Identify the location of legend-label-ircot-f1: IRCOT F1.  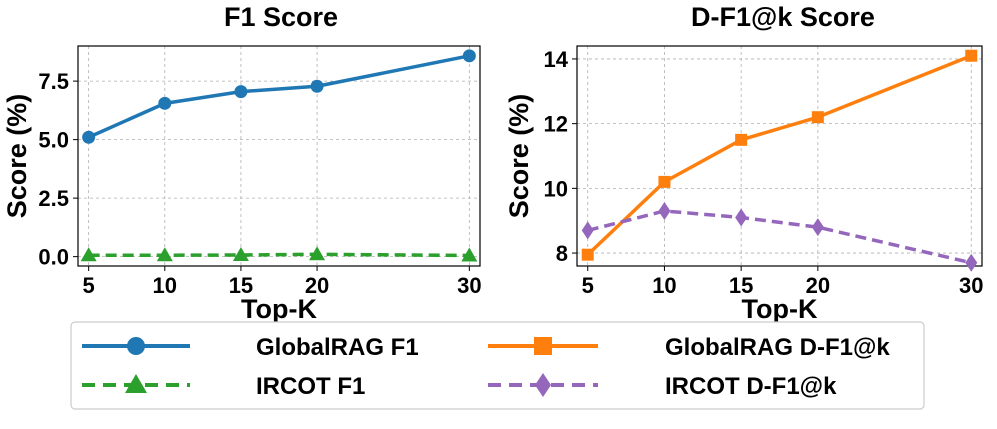
(310, 386).